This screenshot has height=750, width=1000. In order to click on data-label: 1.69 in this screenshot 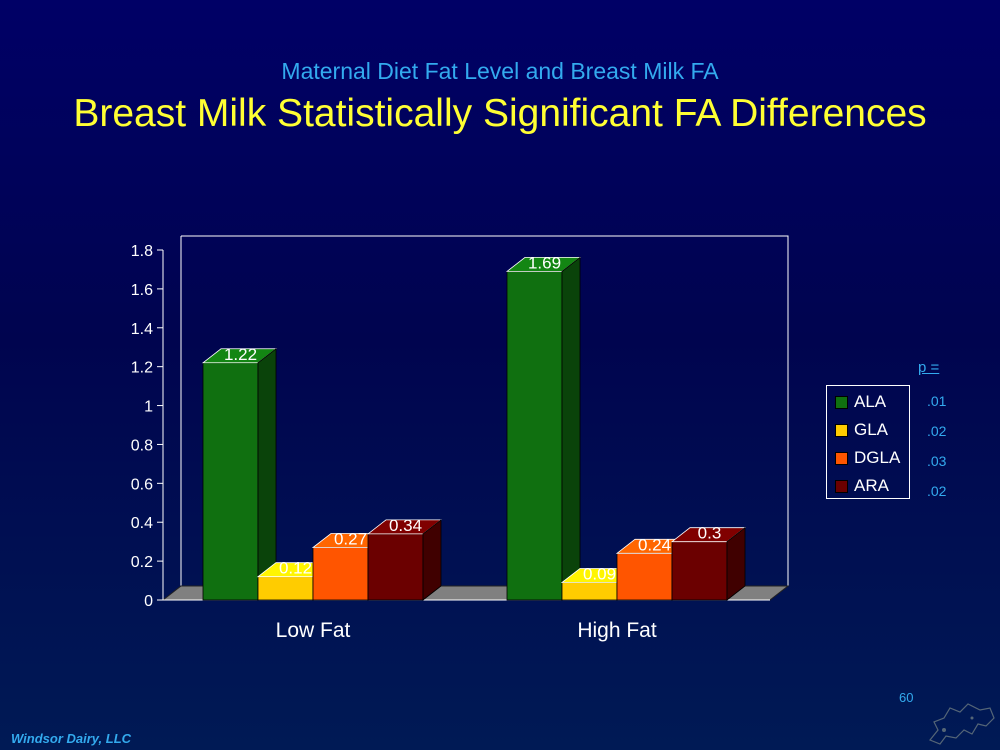, I will do `click(544, 262)`.